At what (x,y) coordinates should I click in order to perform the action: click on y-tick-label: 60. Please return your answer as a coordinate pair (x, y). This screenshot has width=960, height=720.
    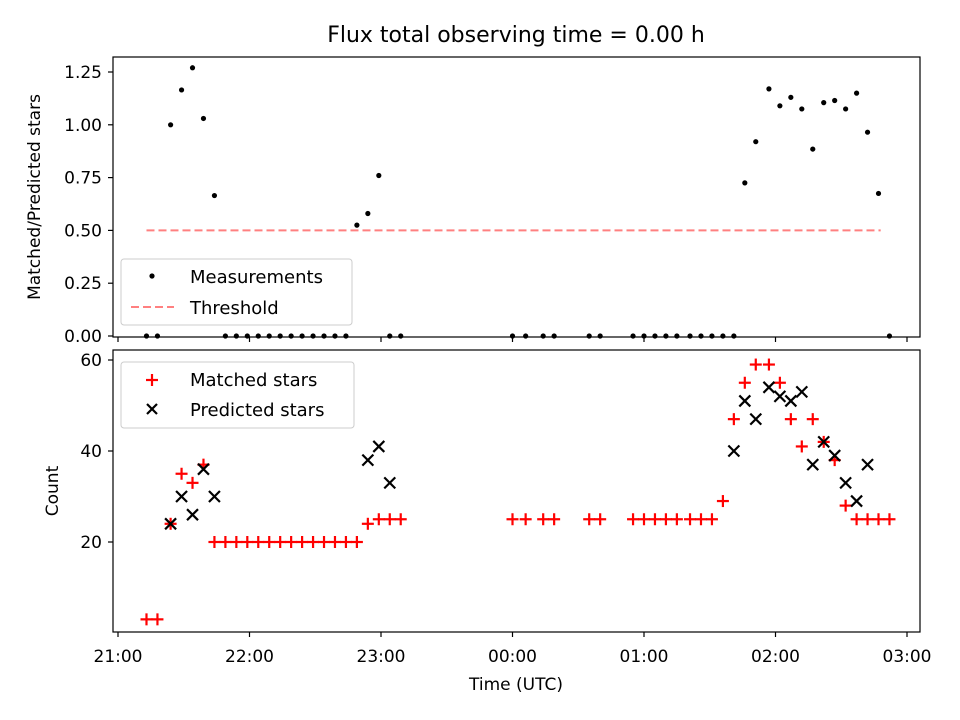
    Looking at the image, I should click on (91, 361).